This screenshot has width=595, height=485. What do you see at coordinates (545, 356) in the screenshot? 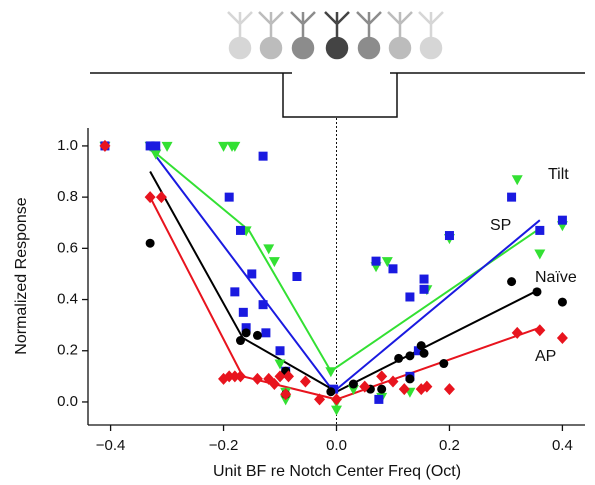
I see `series-label: AP` at bounding box center [545, 356].